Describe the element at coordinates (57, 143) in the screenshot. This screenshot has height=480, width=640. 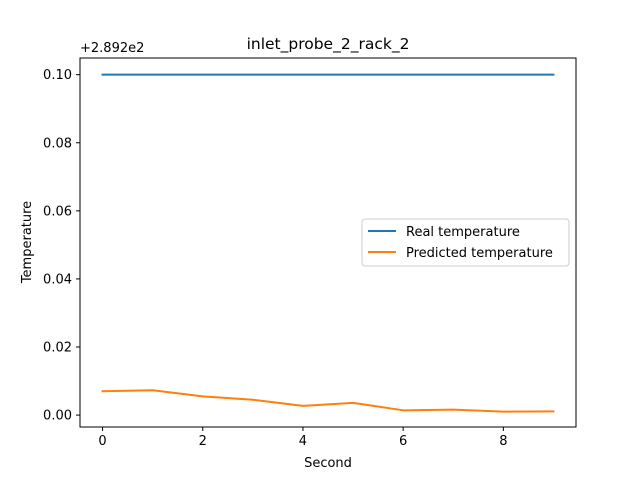
I see `y-tick-label-4: 0.08` at that location.